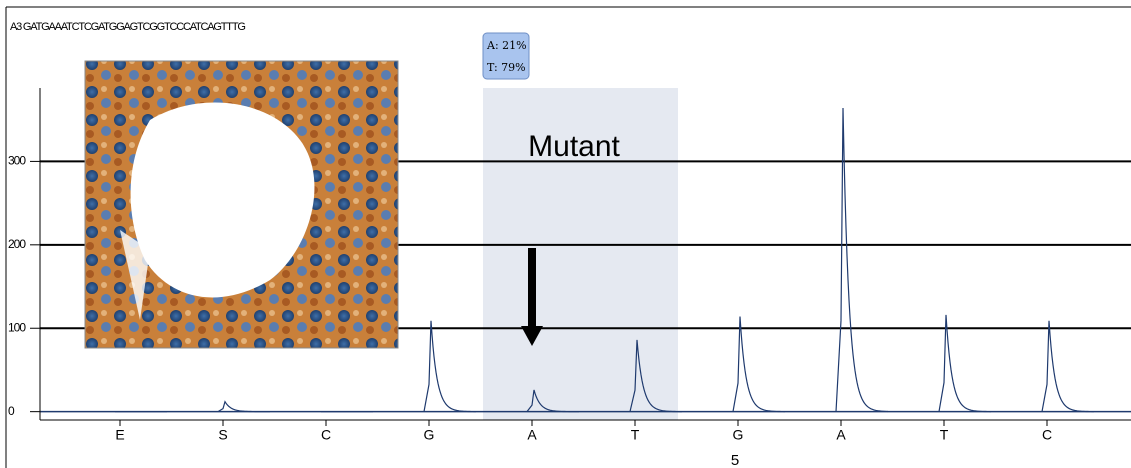  Describe the element at coordinates (532, 336) in the screenshot. I see `arrow-head` at that location.